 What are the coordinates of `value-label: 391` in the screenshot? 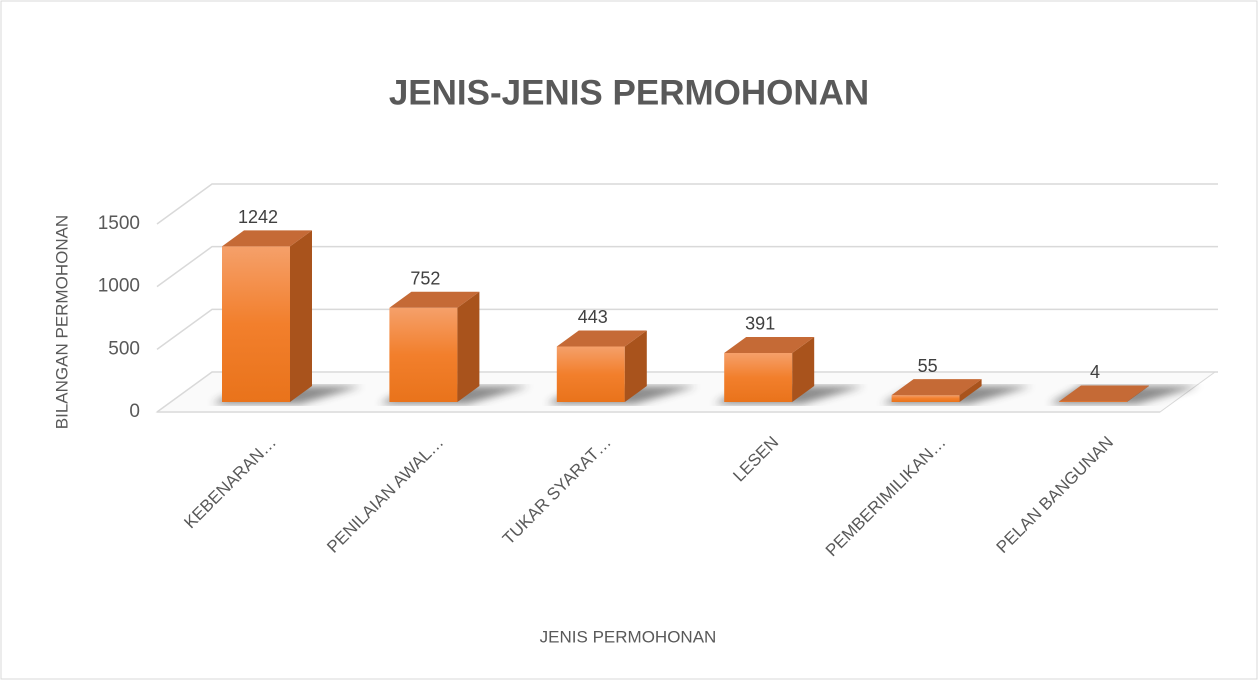 It's located at (760, 324).